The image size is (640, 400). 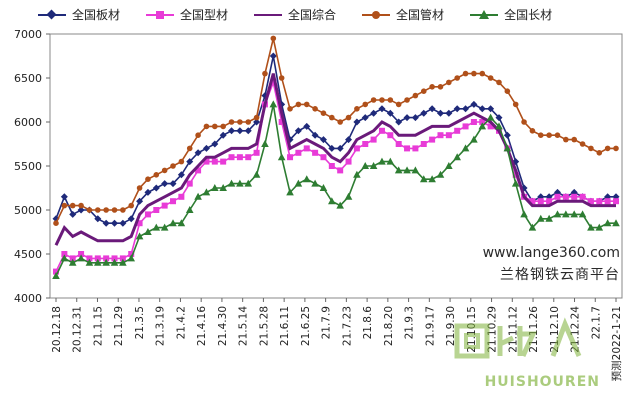 I want to click on legend-item: 全国型材, so click(x=187, y=14).